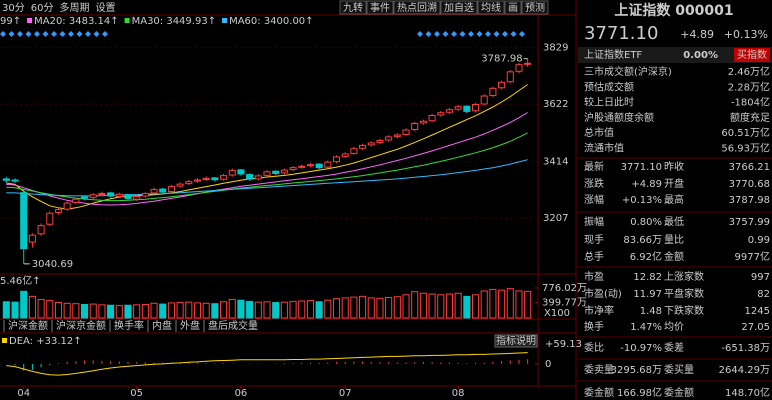  What do you see at coordinates (267, 167) in the screenshot?
I see `ma-line` at bounding box center [267, 167].